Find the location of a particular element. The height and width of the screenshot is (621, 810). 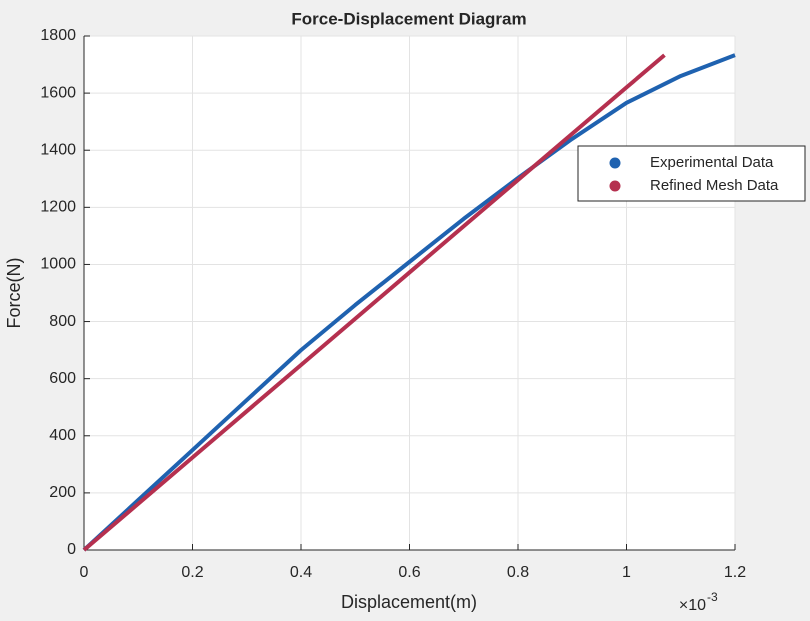

legend: Experimental Data Refined Mesh Data is located at coordinates (691, 173).